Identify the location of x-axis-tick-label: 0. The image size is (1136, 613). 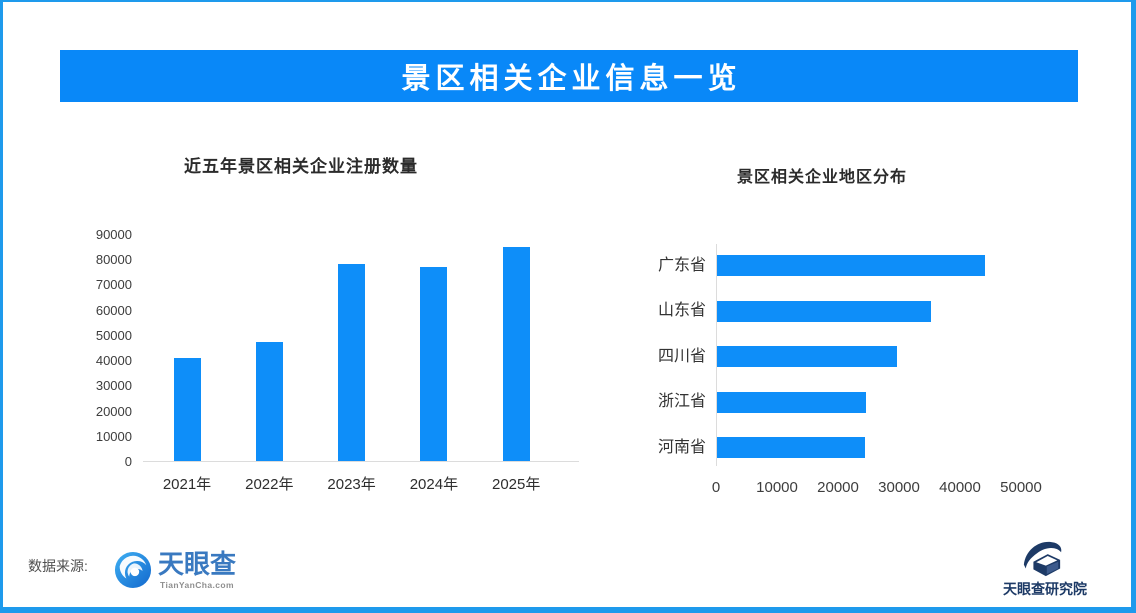
(716, 487).